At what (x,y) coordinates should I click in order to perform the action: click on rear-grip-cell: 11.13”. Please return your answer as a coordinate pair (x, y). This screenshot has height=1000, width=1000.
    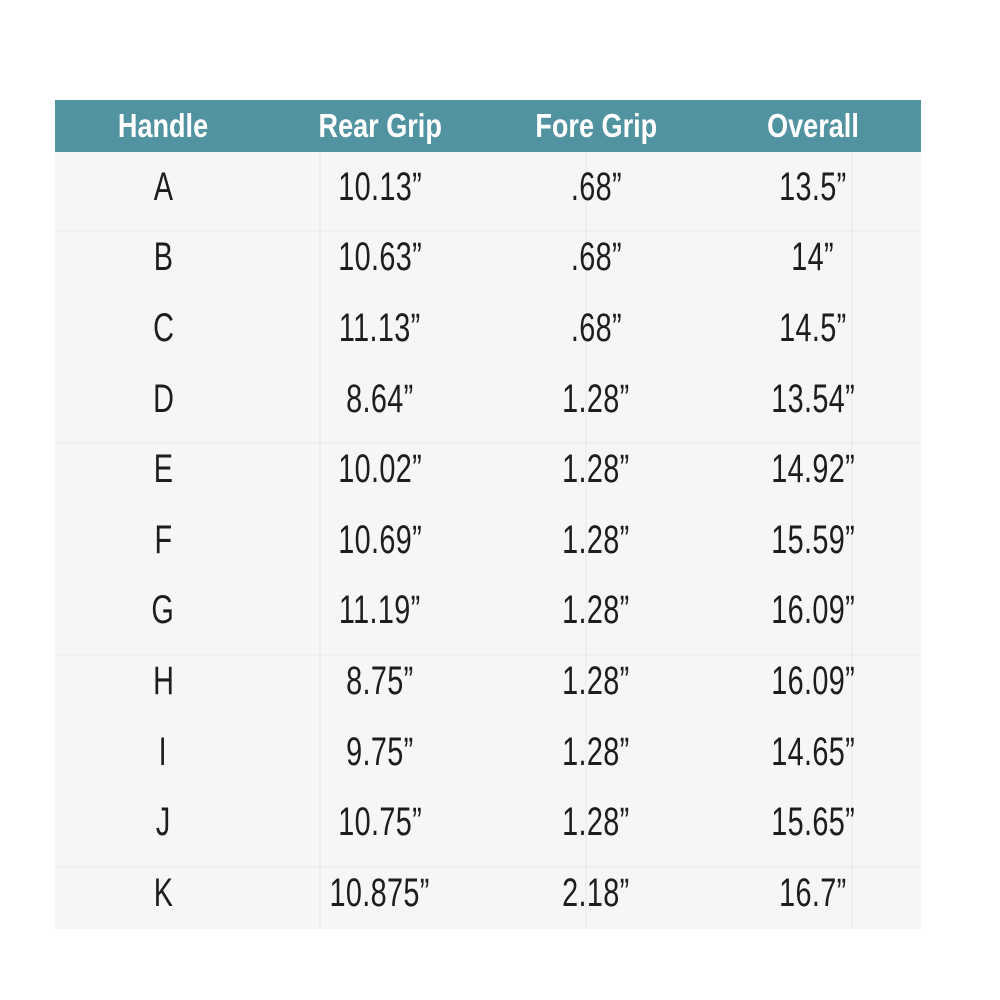
    Looking at the image, I should click on (380, 328).